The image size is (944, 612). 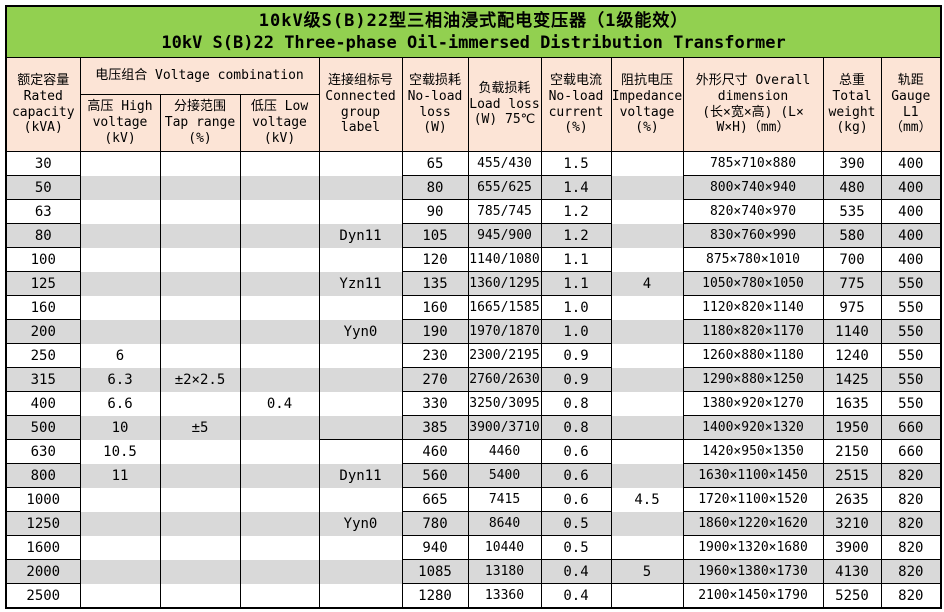 What do you see at coordinates (753, 499) in the screenshot?
I see `cell-dimension: 1720×1100×1520` at bounding box center [753, 499].